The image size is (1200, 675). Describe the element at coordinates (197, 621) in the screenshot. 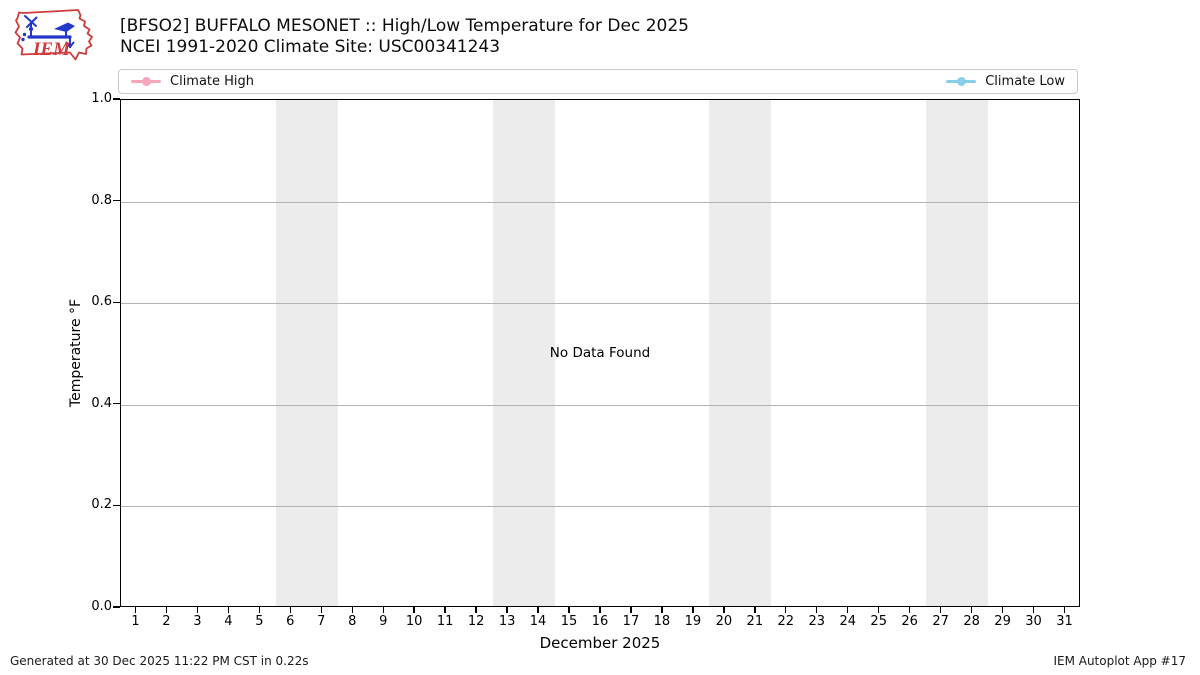

I see `x-tick-label: 3` at that location.